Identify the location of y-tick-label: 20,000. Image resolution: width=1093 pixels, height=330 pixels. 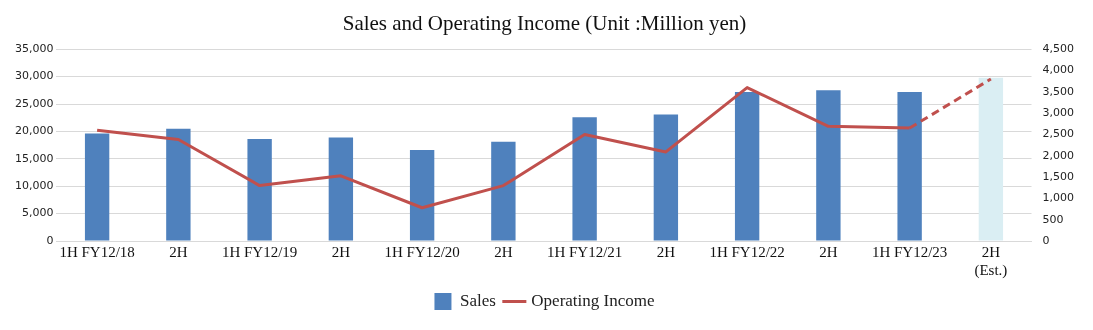
(34, 131).